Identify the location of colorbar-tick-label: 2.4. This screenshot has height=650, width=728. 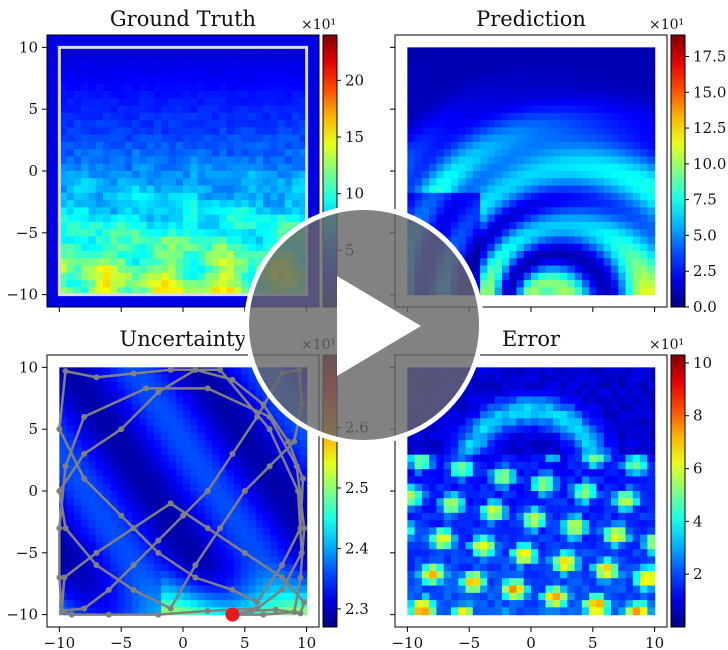
(357, 548).